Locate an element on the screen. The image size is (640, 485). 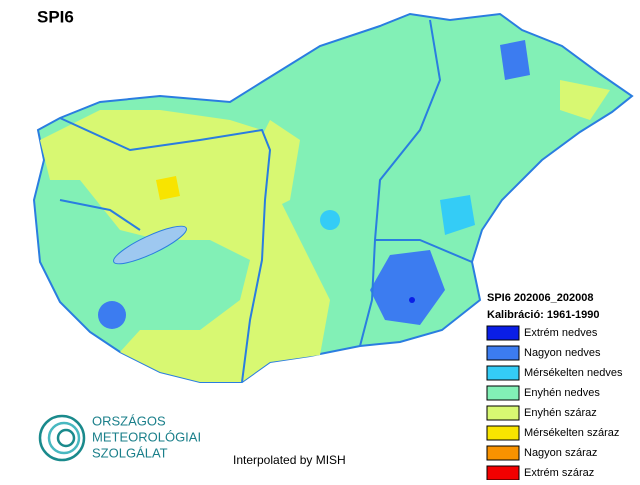
credit: Interpolated by MISH is located at coordinates (289, 460).